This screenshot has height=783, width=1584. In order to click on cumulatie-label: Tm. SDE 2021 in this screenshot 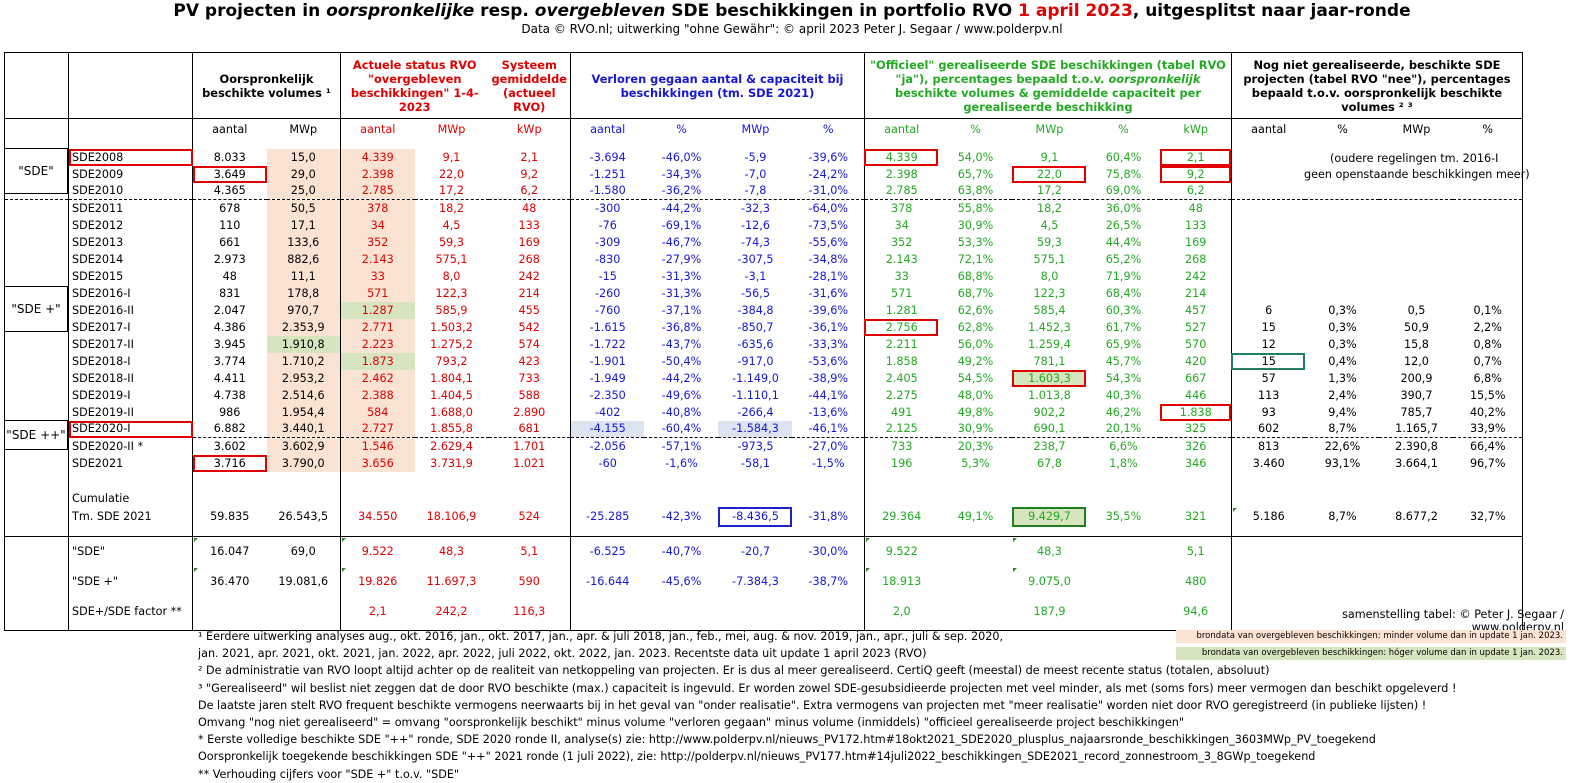, I will do `click(130, 516)`.